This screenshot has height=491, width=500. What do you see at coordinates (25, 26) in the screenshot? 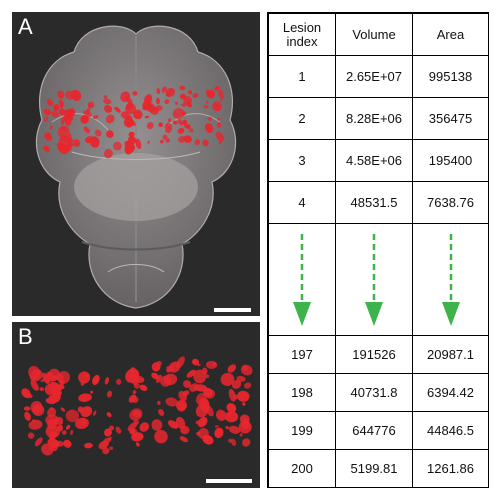
I see `panel-a-label: A` at bounding box center [25, 26].